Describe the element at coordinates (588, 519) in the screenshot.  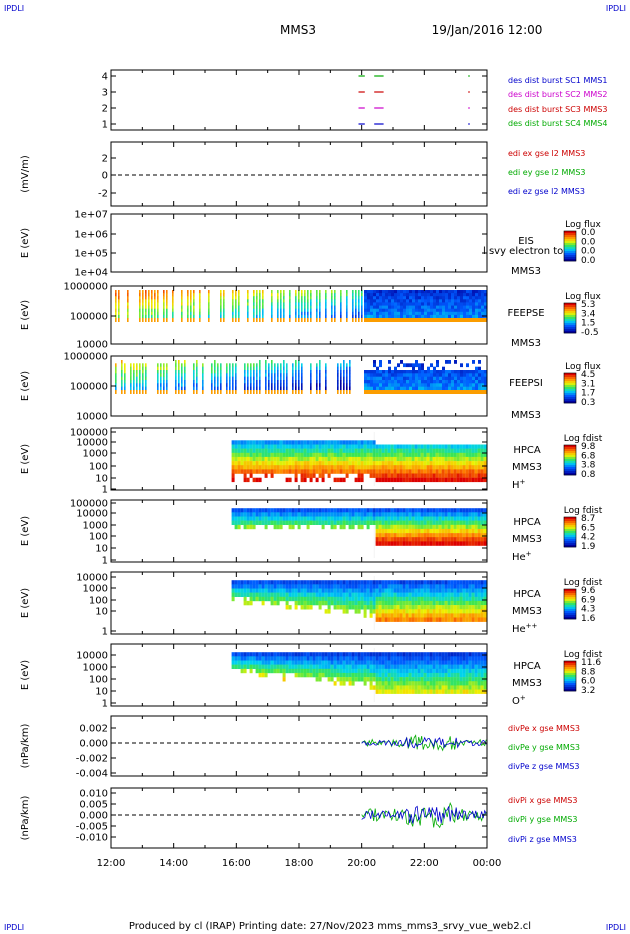
I see `colorbar-tick-label: 8.7` at that location.